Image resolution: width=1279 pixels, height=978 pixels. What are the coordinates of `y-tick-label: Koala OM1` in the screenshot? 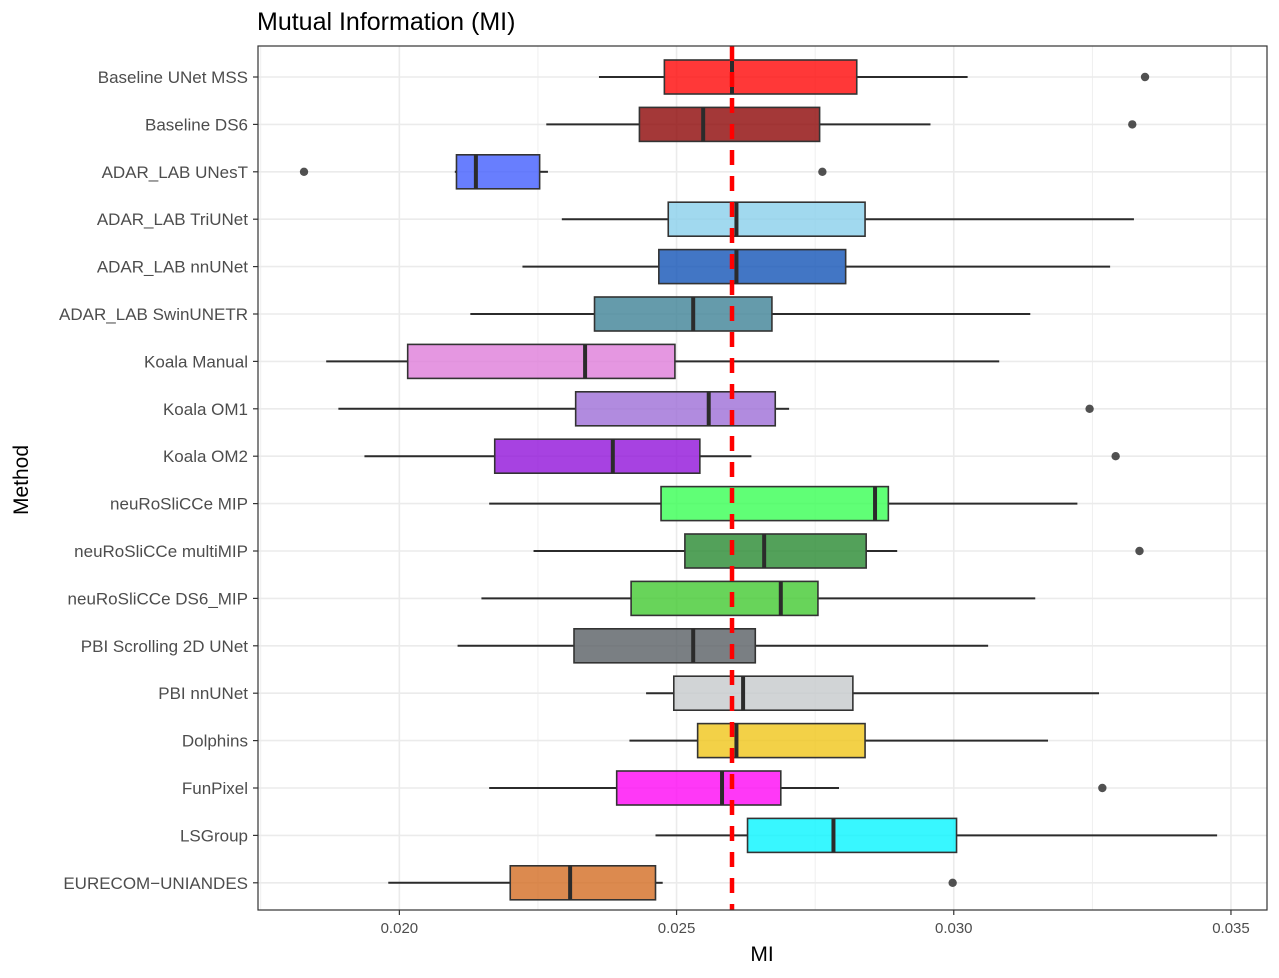 It's located at (205, 409).